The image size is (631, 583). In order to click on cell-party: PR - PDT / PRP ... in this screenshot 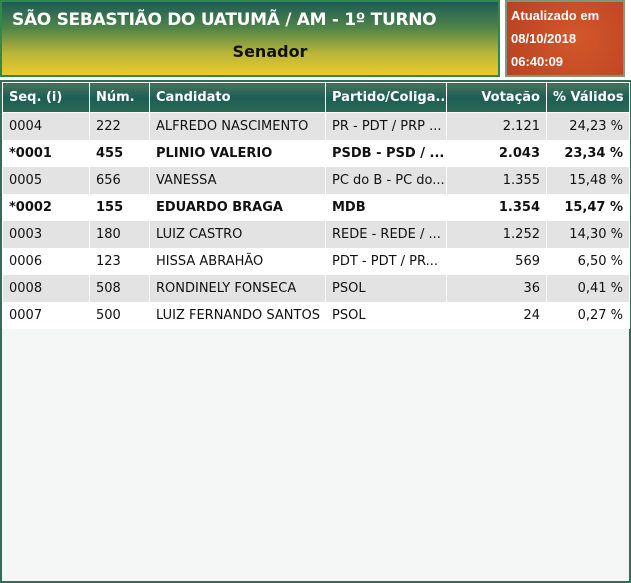, I will do `click(386, 126)`.